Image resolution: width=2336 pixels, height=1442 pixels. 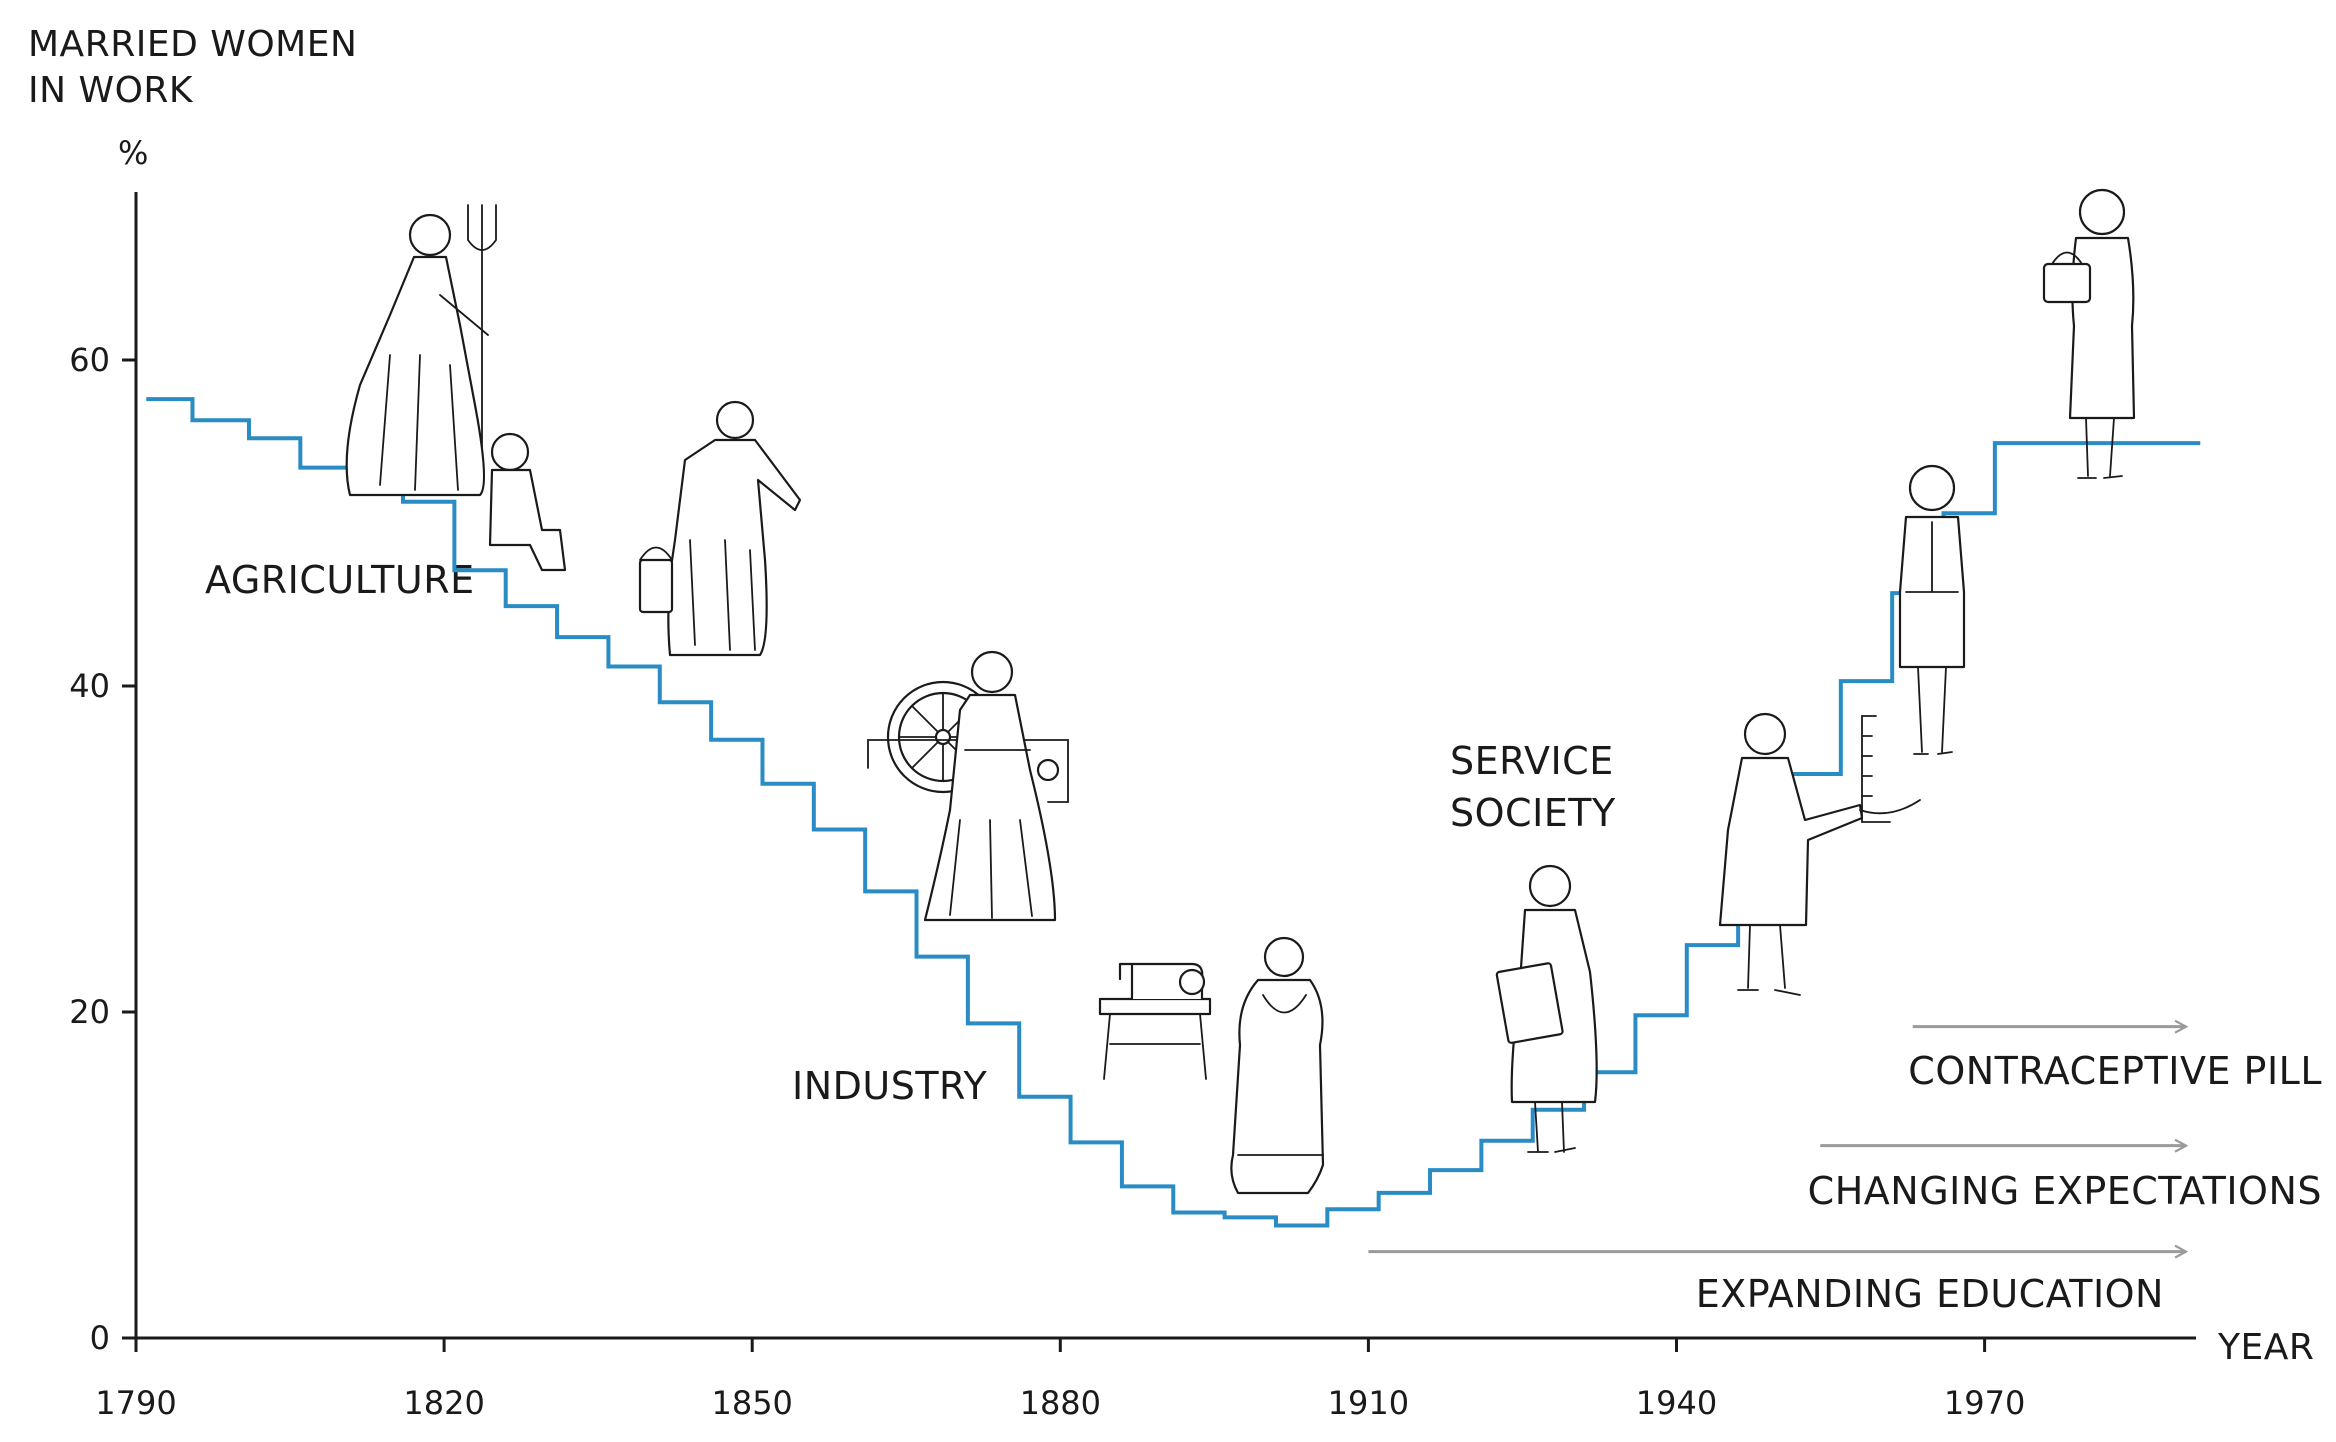 I want to click on x-tick-label: 1850, so click(x=751, y=1403).